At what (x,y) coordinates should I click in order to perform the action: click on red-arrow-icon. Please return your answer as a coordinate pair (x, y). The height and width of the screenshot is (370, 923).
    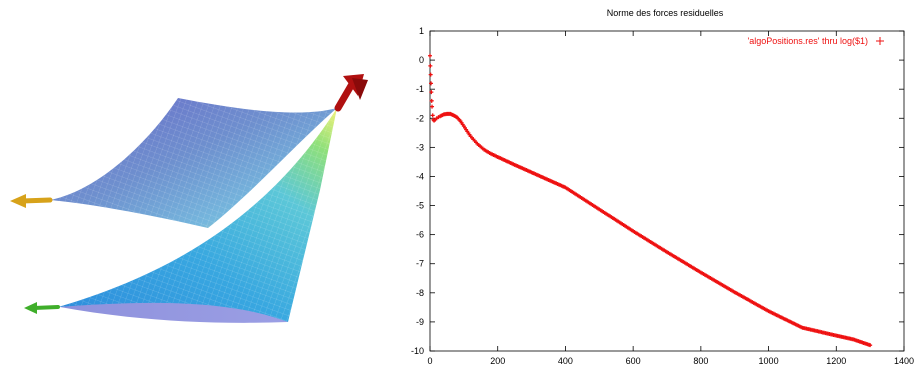
    Looking at the image, I should click on (351, 93).